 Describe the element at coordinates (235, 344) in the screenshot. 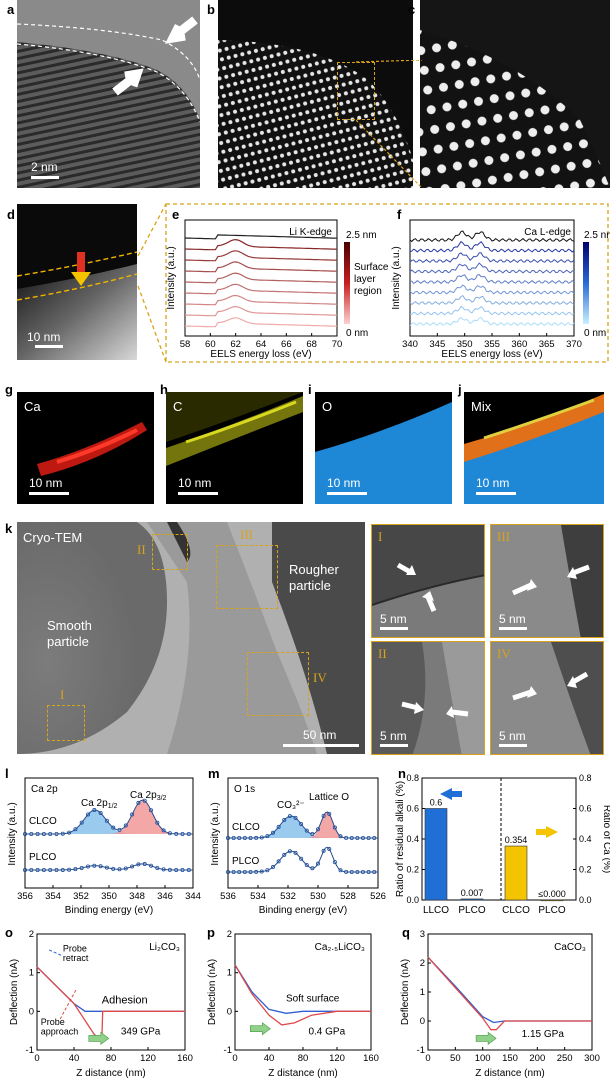

I see `x-tick-label: 62` at that location.